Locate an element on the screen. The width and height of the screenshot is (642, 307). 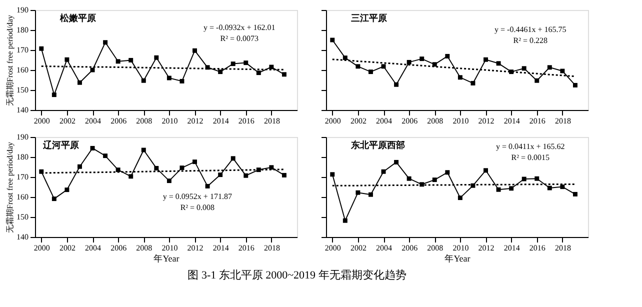
chart-title: 东北平原西部 is located at coordinates (377, 145).